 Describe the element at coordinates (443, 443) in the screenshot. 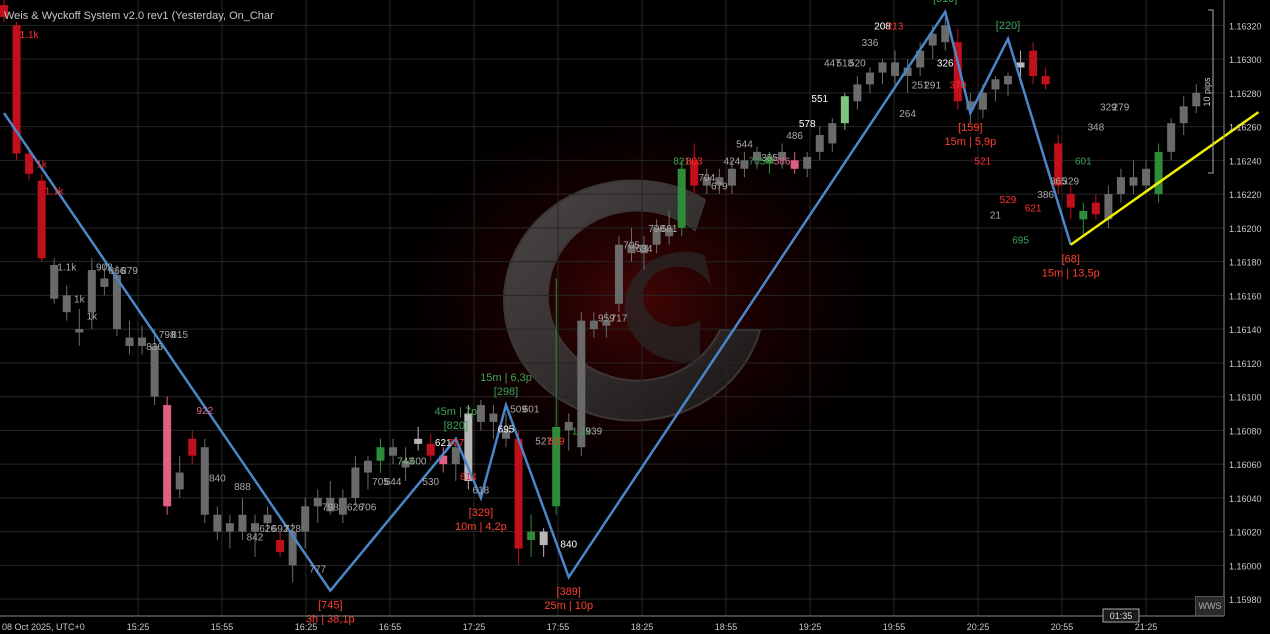

I see `volume-label: 621` at that location.